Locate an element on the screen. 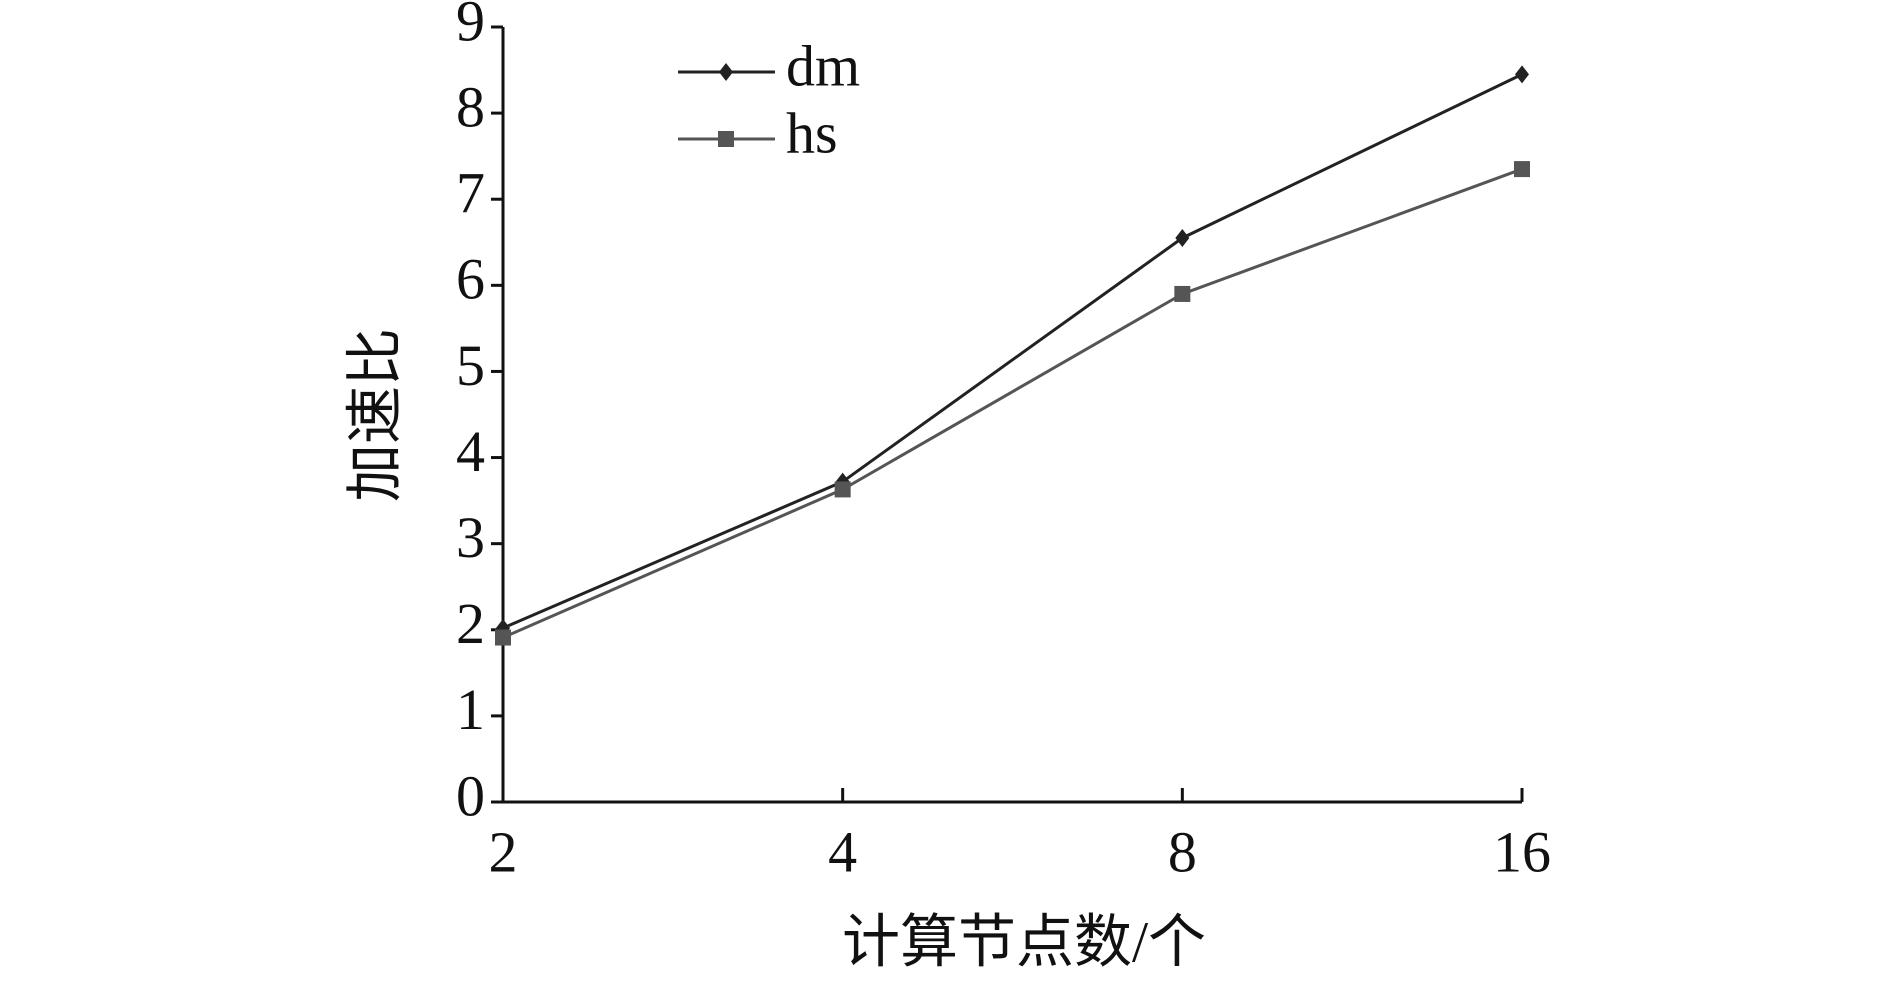 The width and height of the screenshot is (1890, 982). y-tick-label: 9 is located at coordinates (470, 26).